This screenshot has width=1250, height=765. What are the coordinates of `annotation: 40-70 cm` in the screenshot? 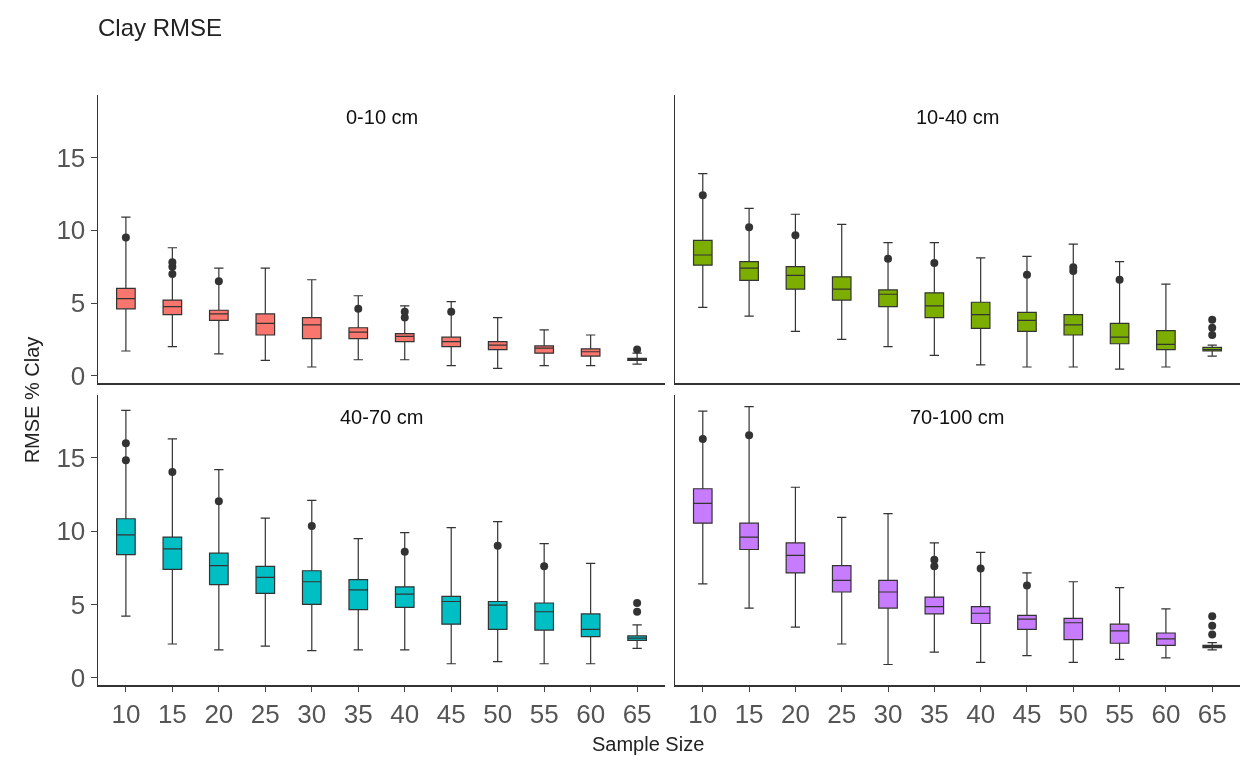 It's located at (382, 417).